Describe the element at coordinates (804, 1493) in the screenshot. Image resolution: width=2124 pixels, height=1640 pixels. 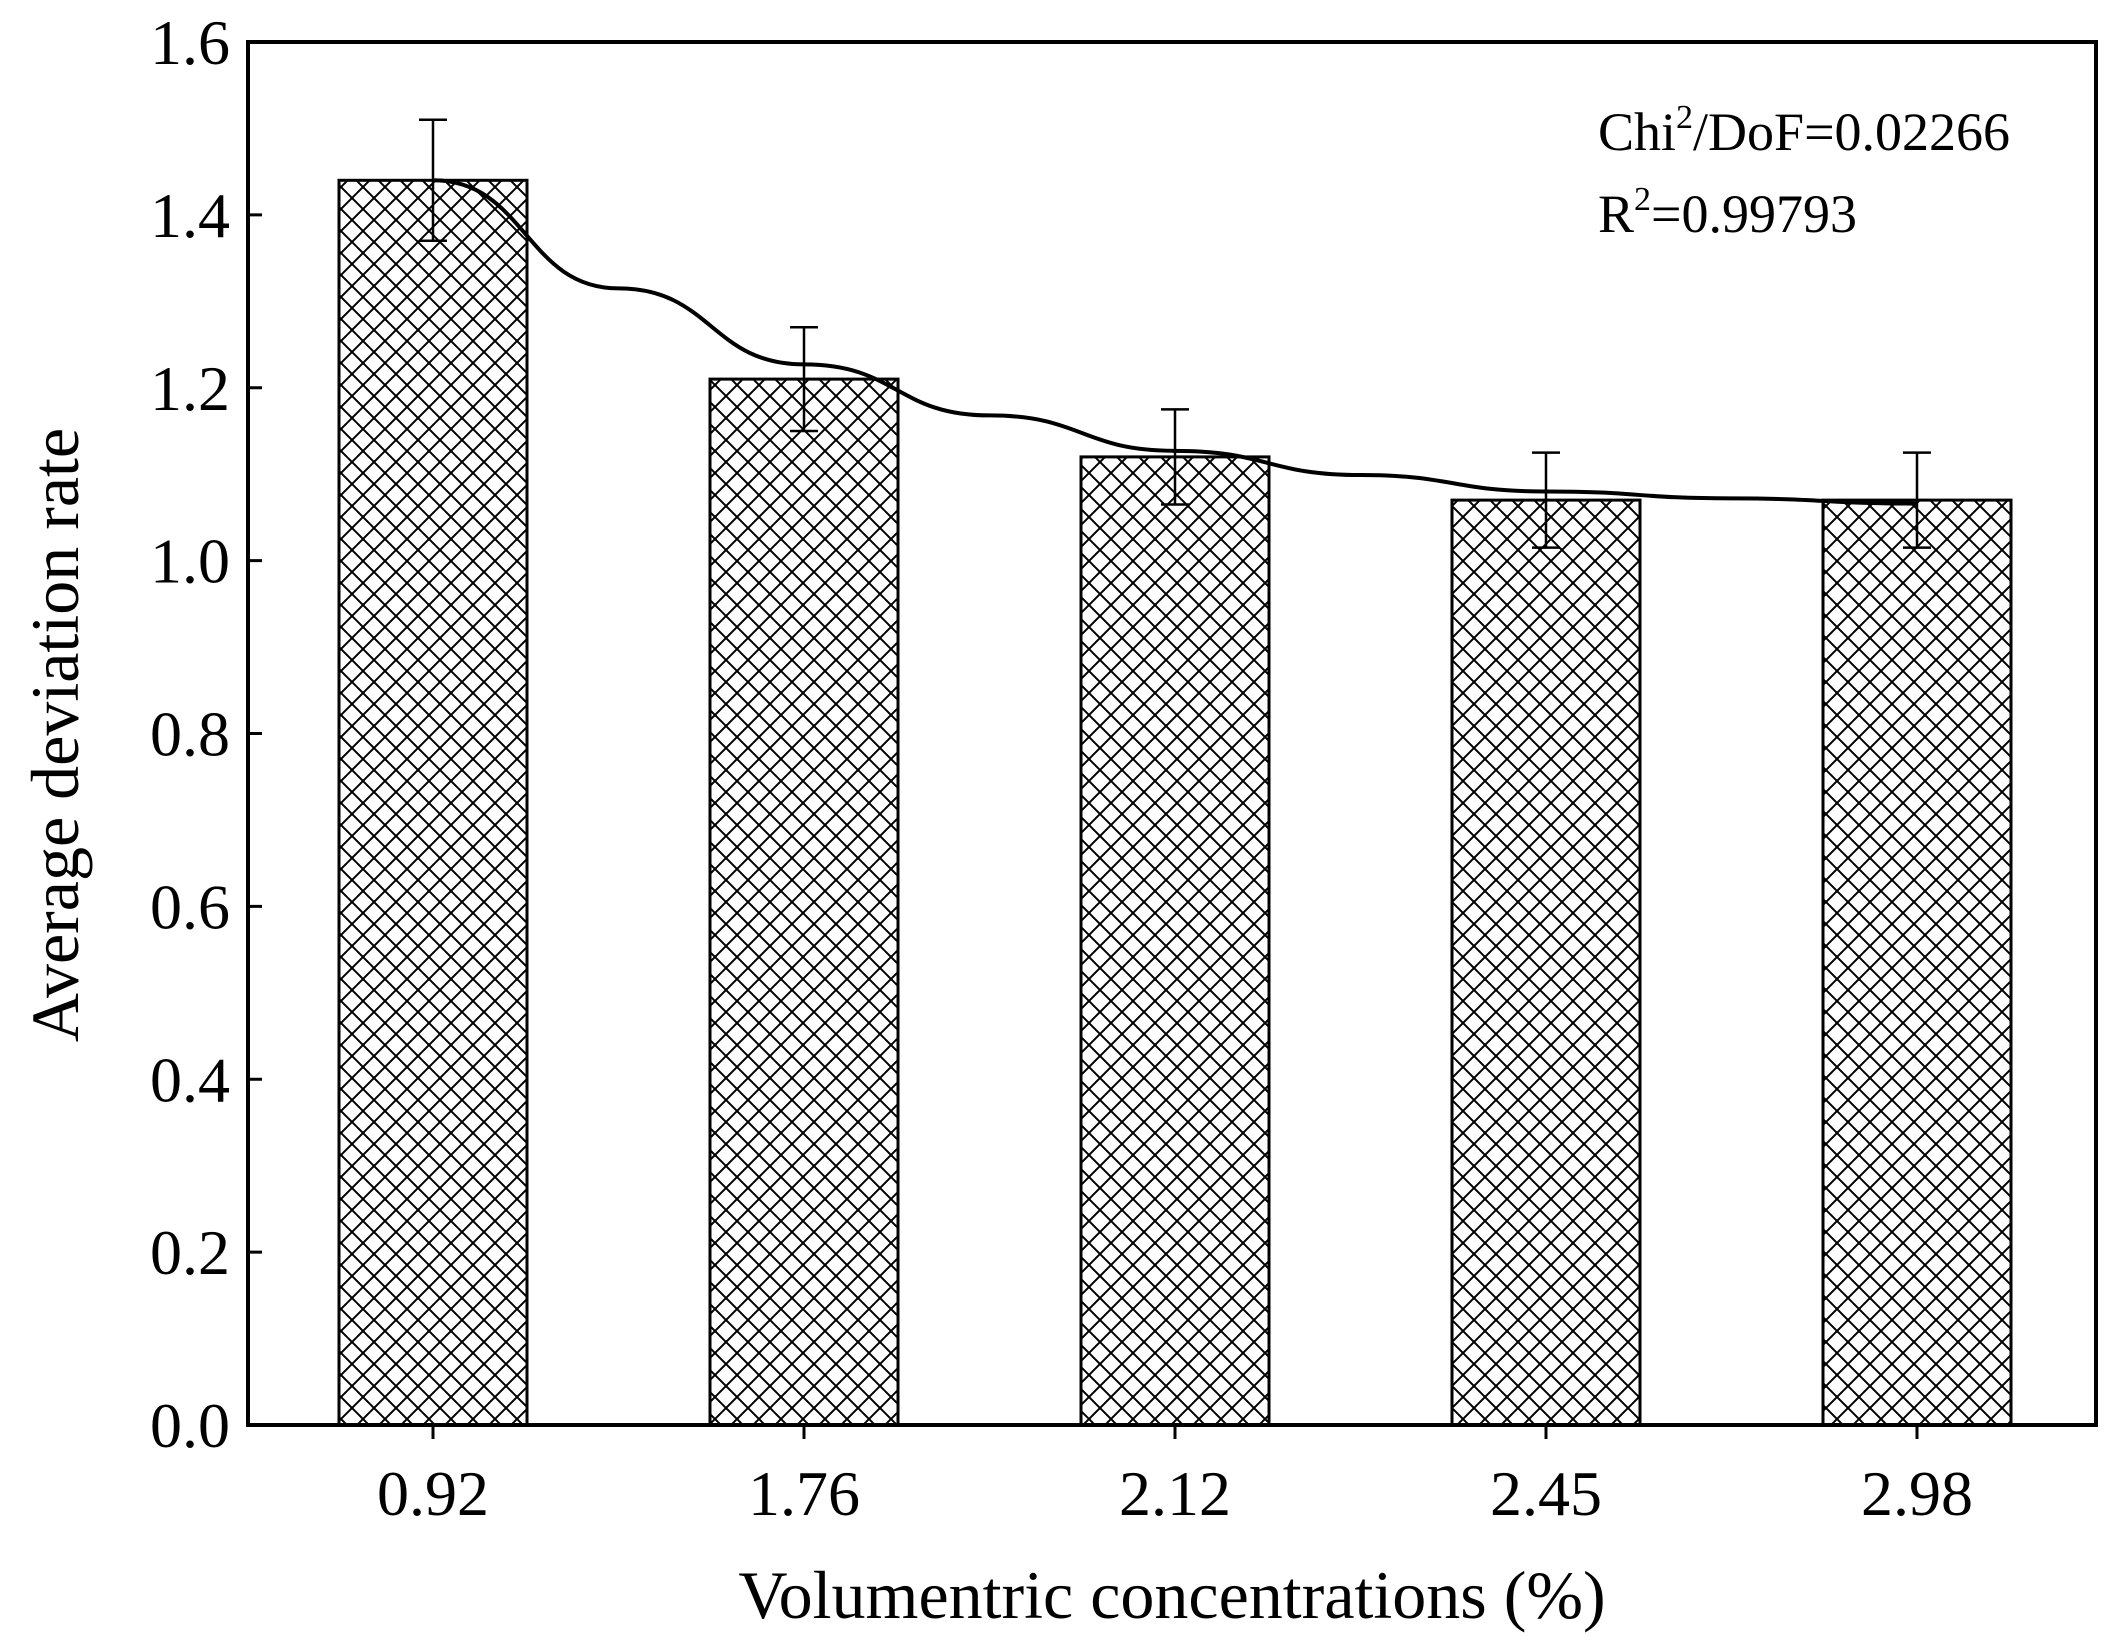
I see `x-tick-label-1: 1.76` at that location.